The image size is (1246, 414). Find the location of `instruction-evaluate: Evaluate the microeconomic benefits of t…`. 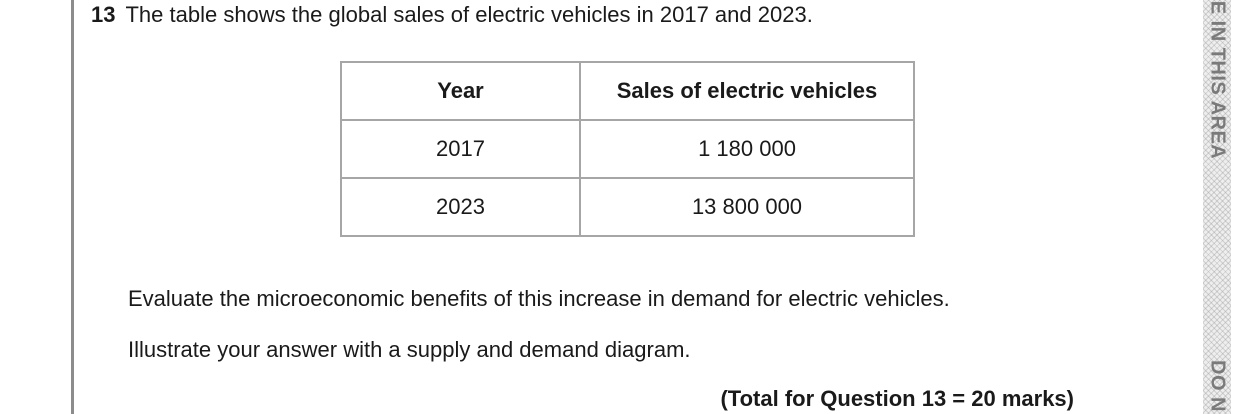

instruction-evaluate: Evaluate the microeconomic benefits of t… is located at coordinates (539, 298).